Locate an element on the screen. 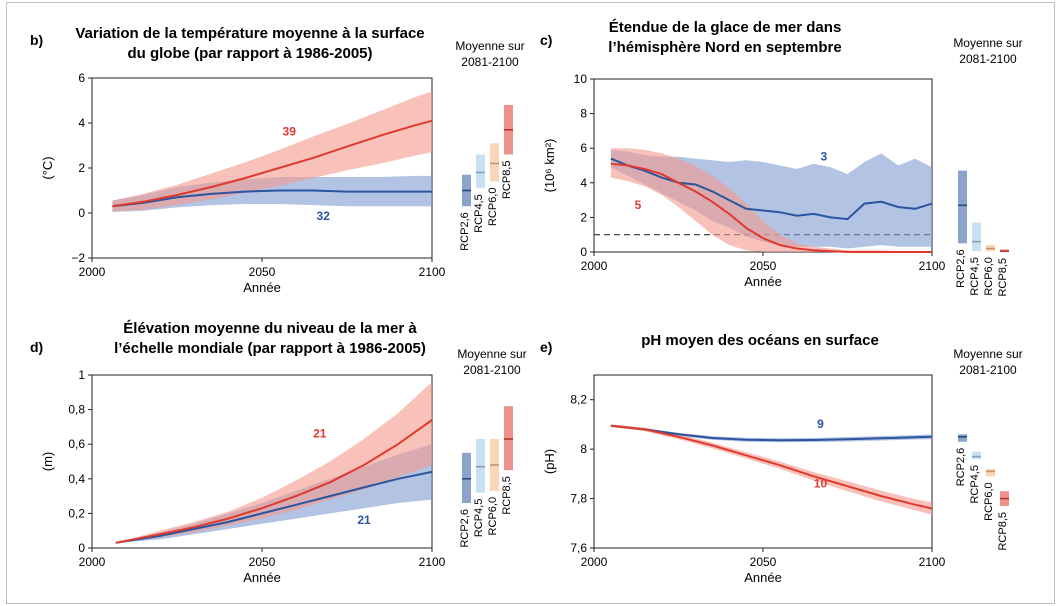 The width and height of the screenshot is (1062, 606). chart-title-line: du globe (par rapport à 1986-2005) is located at coordinates (249, 53).